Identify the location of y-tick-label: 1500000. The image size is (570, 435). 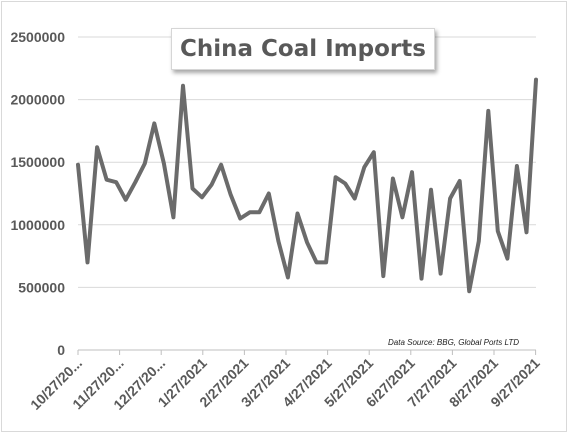
(37, 162).